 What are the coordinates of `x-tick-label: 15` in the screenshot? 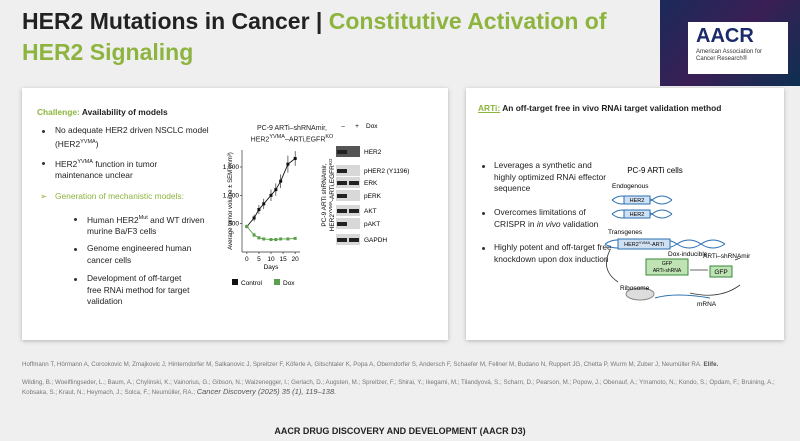 It's located at (283, 259).